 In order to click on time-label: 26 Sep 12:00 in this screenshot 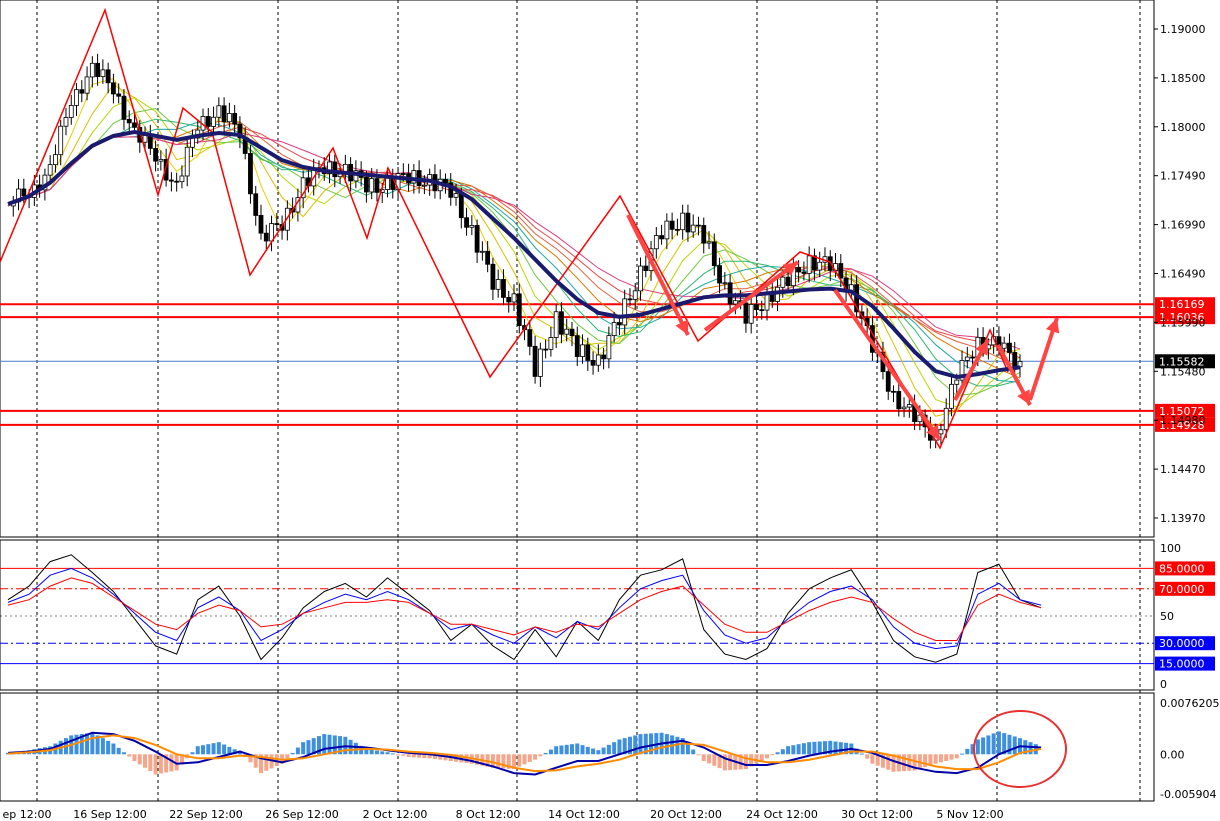, I will do `click(301, 814)`.